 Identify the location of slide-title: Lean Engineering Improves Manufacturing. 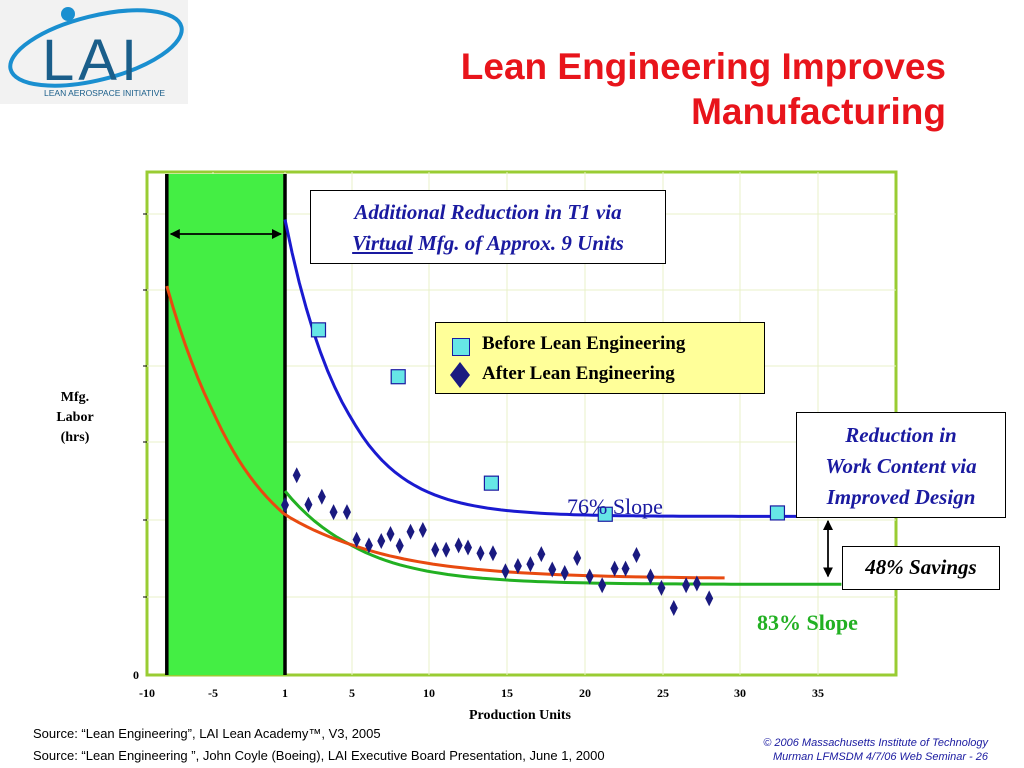
(636, 89).